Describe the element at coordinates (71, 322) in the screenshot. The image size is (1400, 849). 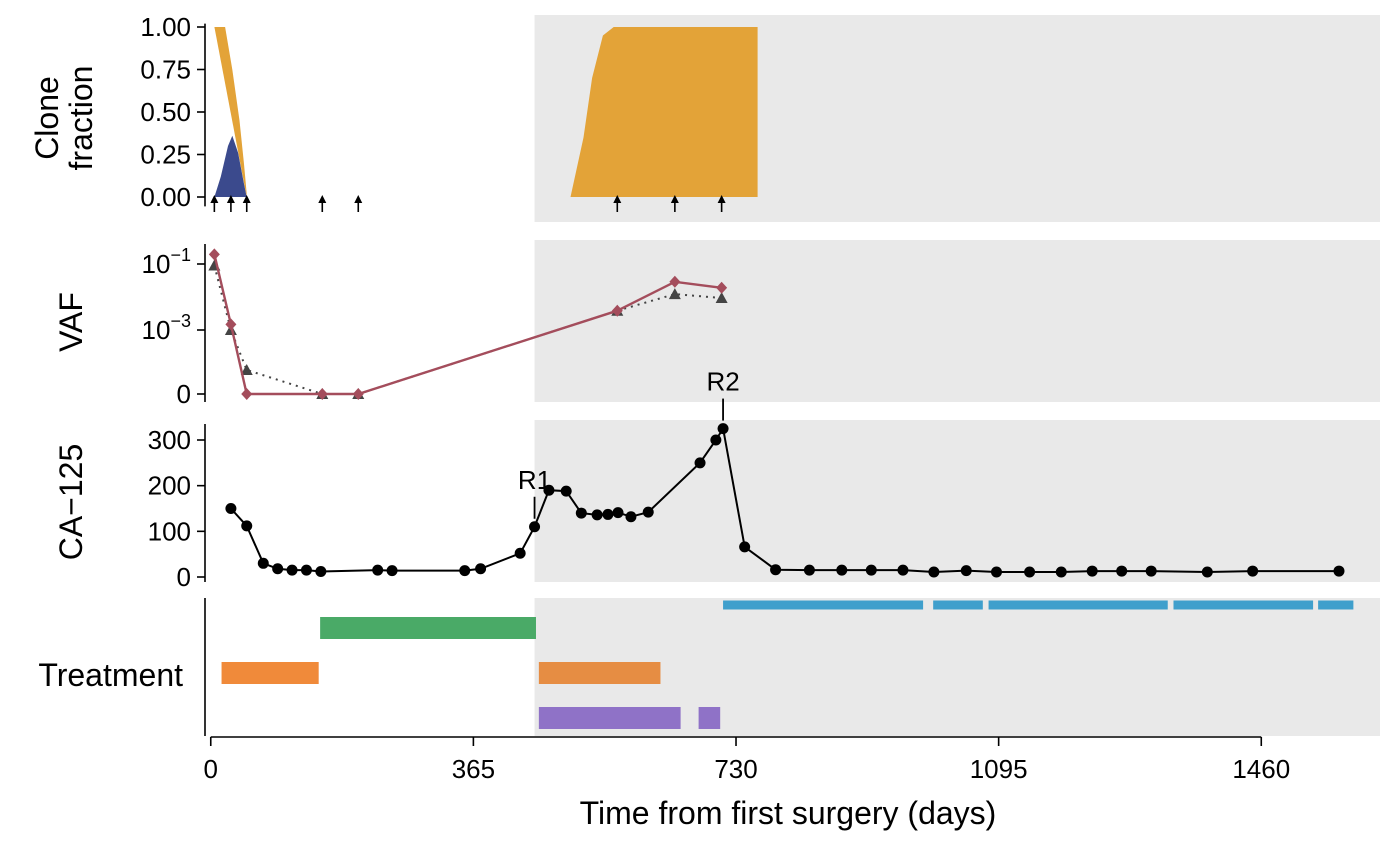
I see `vaf-y-label: VAF` at that location.